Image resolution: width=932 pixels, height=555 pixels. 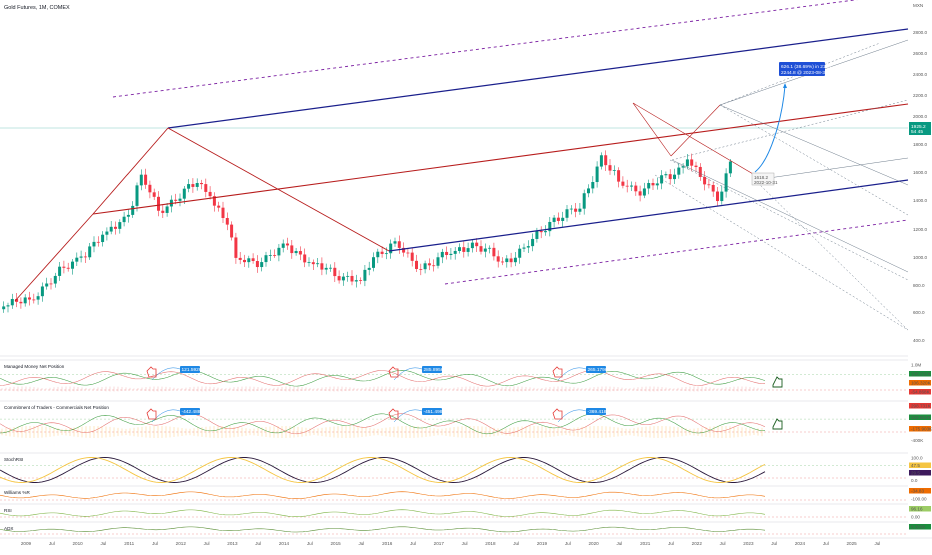 What do you see at coordinates (800, 543) in the screenshot?
I see `time-axis-label: 2024` at bounding box center [800, 543].